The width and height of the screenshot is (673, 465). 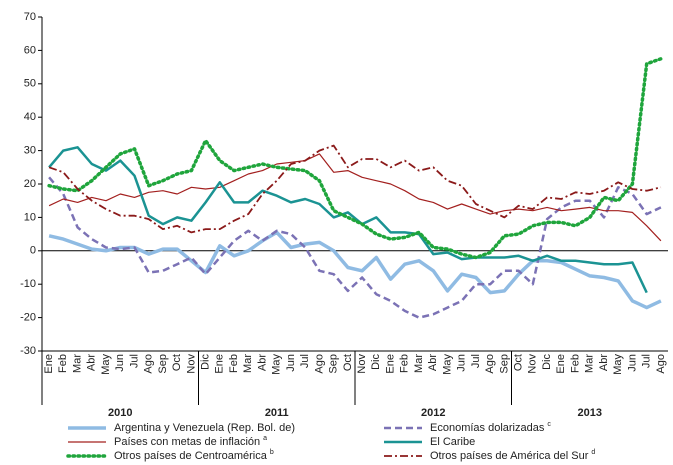 I want to click on year-label: 2010, so click(x=120, y=413).